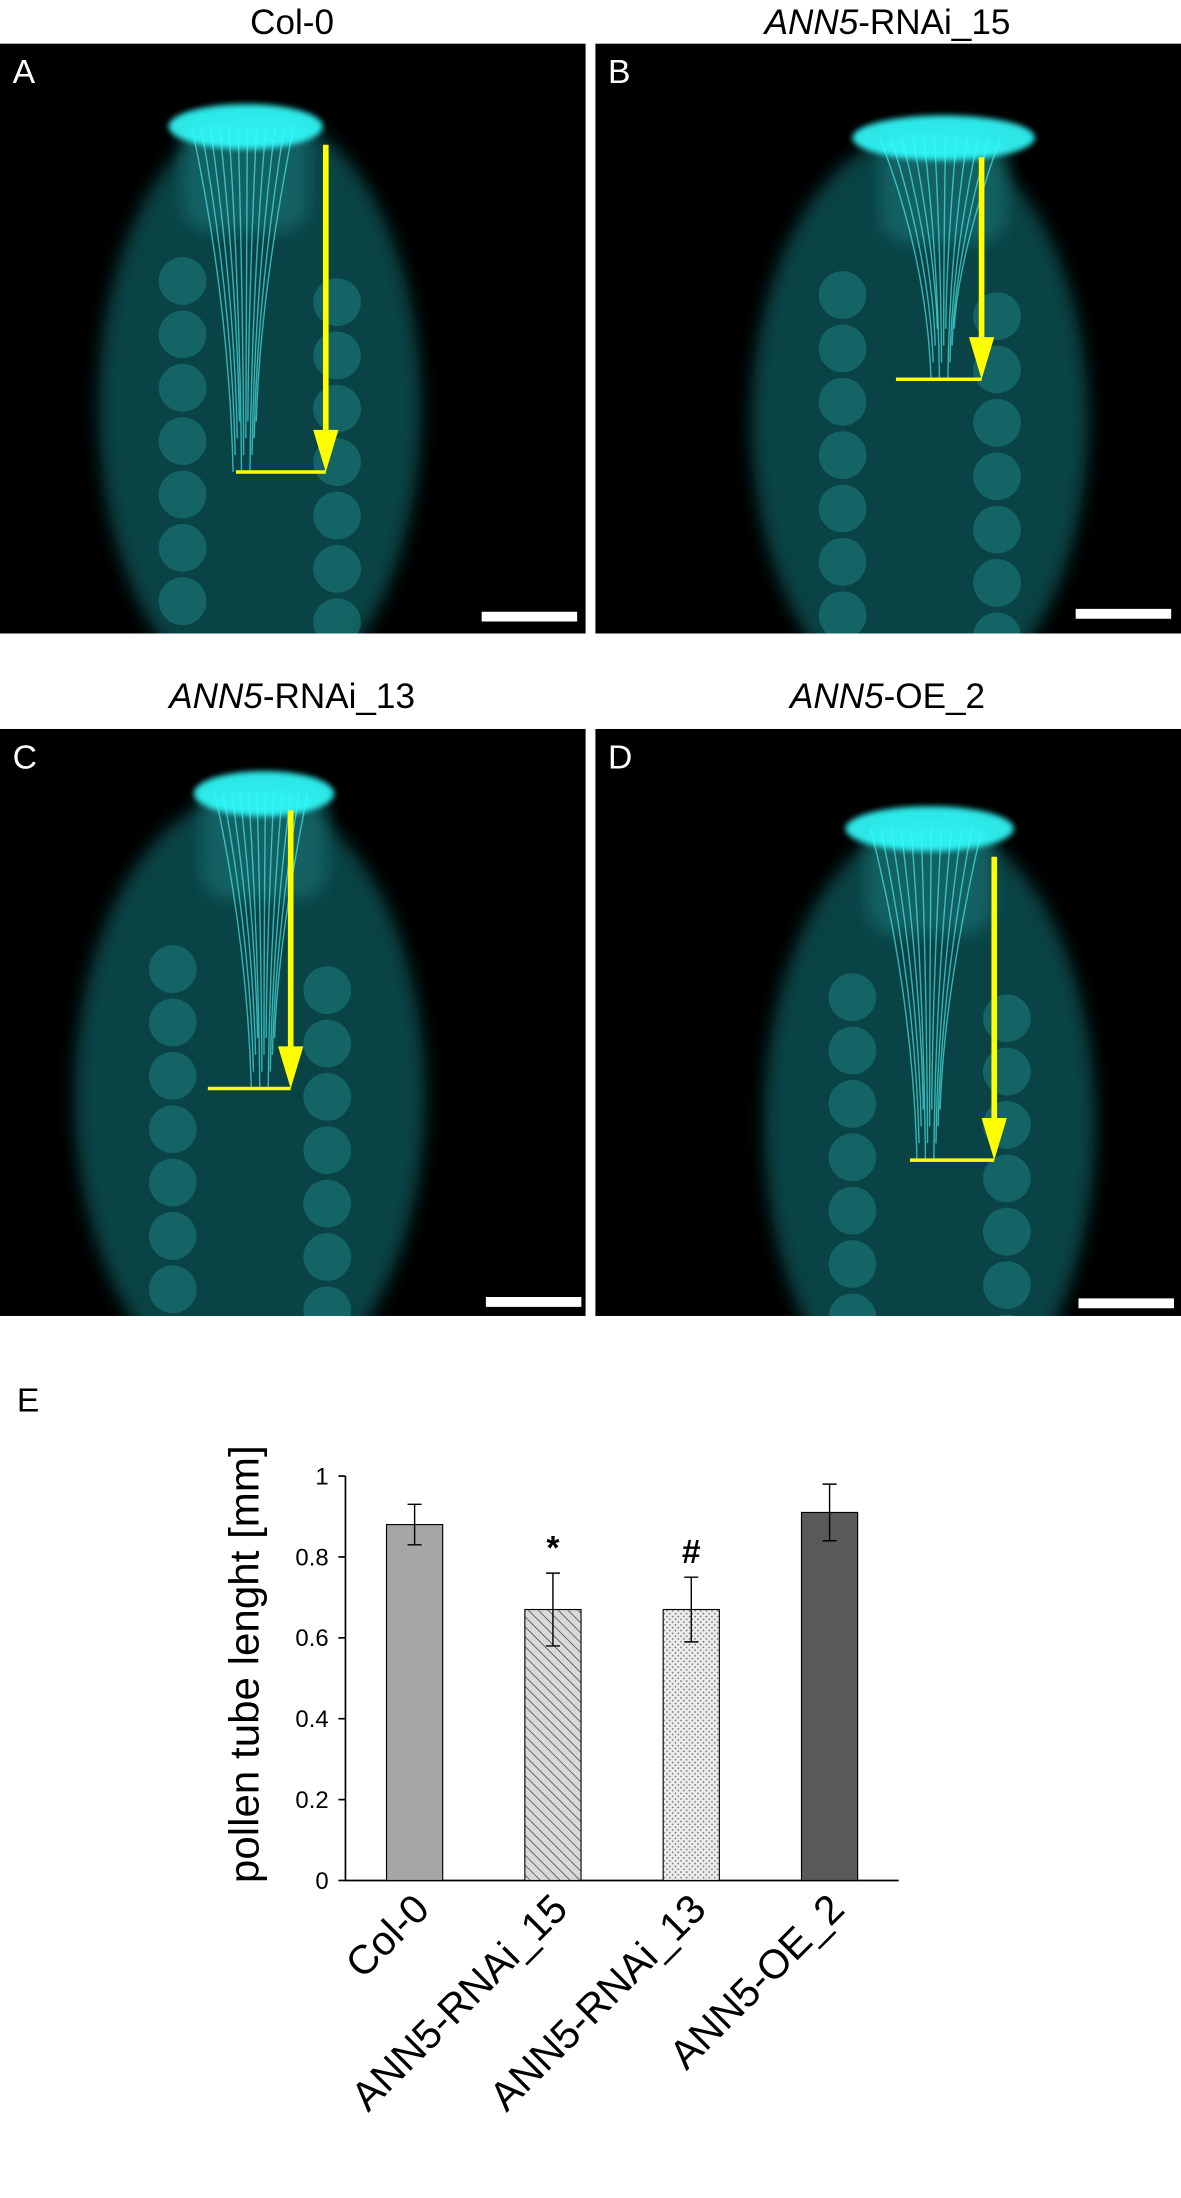 The height and width of the screenshot is (2198, 1181). What do you see at coordinates (321, 1881) in the screenshot?
I see `y-tick-label: 0` at bounding box center [321, 1881].